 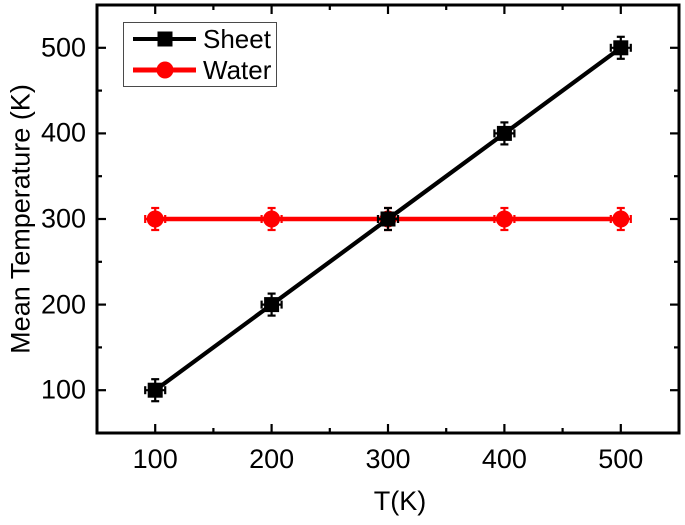 What do you see at coordinates (237, 69) in the screenshot?
I see `legend-label-water: Water` at bounding box center [237, 69].